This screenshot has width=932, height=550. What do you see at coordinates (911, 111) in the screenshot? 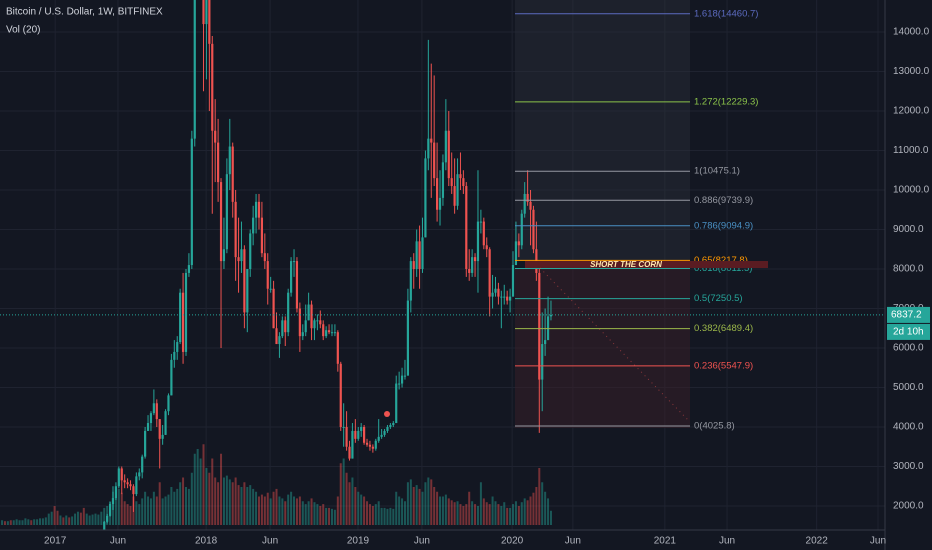
I see `y-tick-label: 12000.0` at bounding box center [911, 111].